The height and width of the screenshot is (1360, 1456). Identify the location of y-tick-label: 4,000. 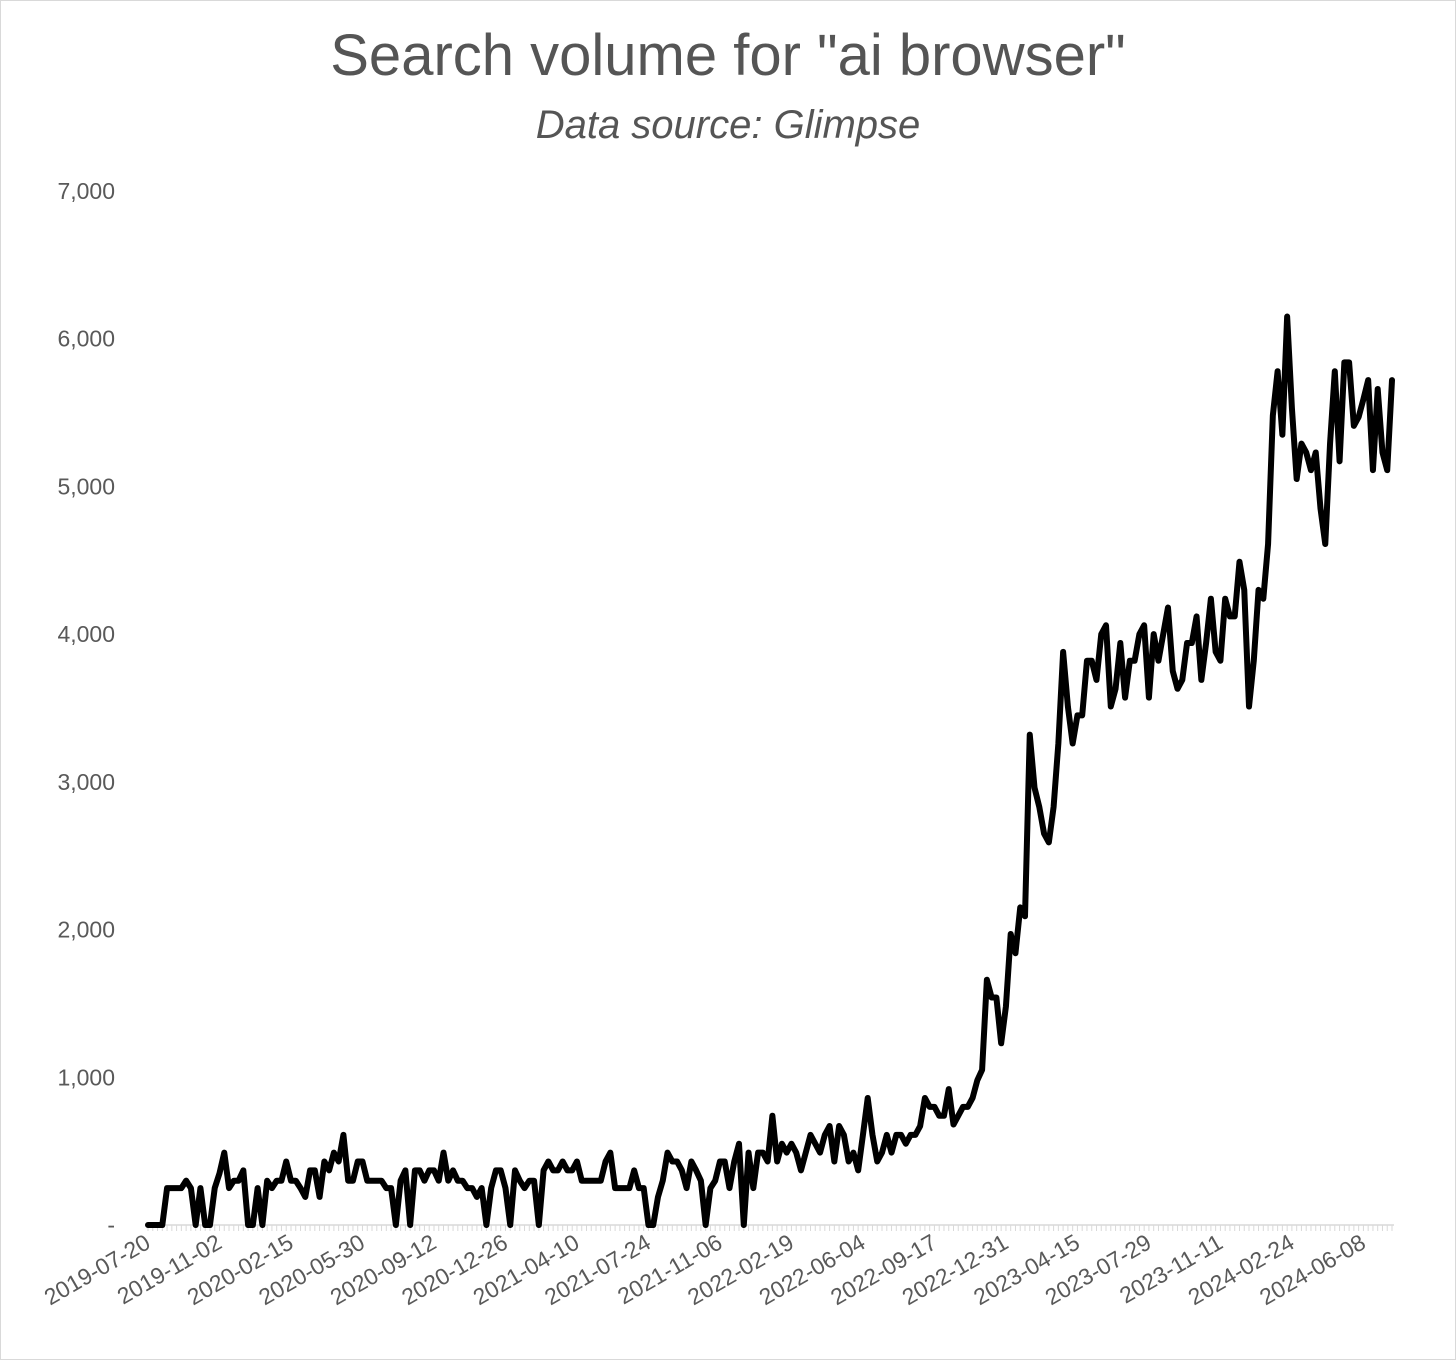
(86, 634).